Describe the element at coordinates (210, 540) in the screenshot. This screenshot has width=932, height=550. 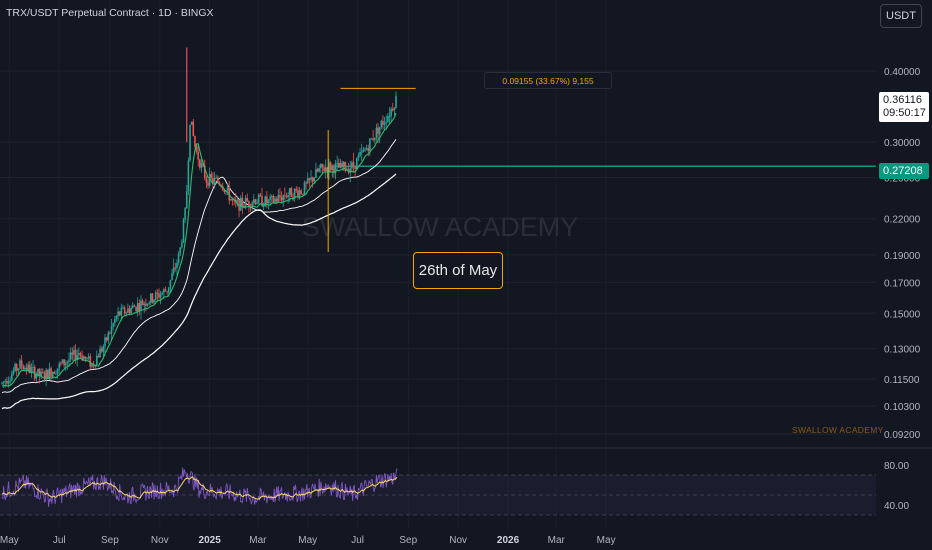
I see `time-tick-label: 2025` at that location.